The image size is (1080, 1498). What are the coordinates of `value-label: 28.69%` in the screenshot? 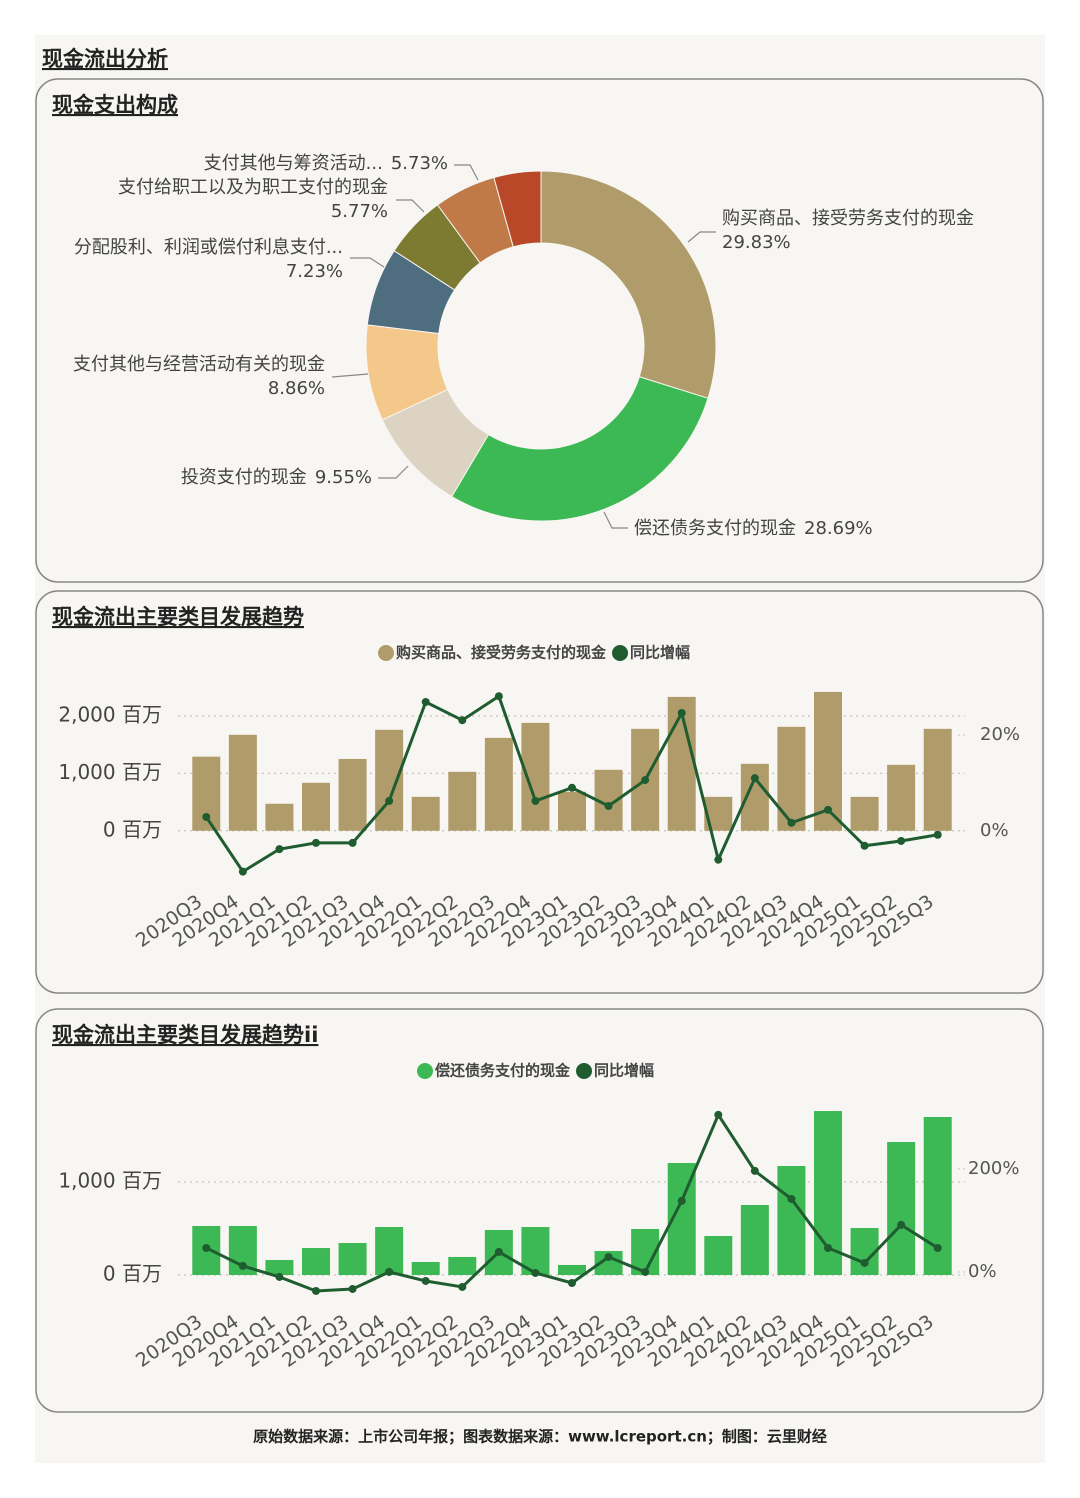 It's located at (838, 528).